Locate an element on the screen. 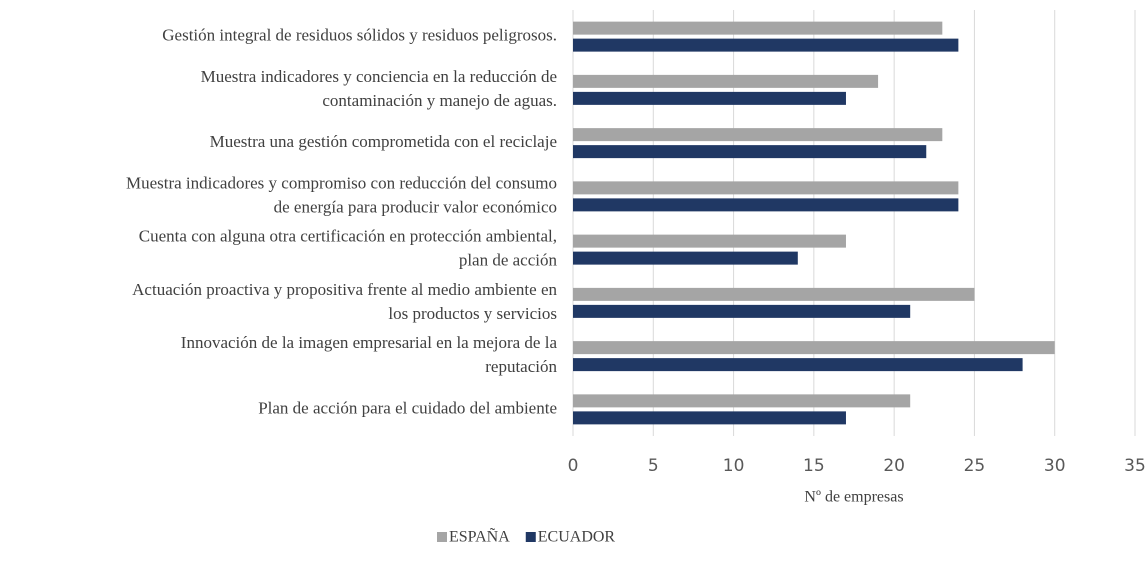 The image size is (1146, 572). x-tick-label: 35 is located at coordinates (1135, 466).